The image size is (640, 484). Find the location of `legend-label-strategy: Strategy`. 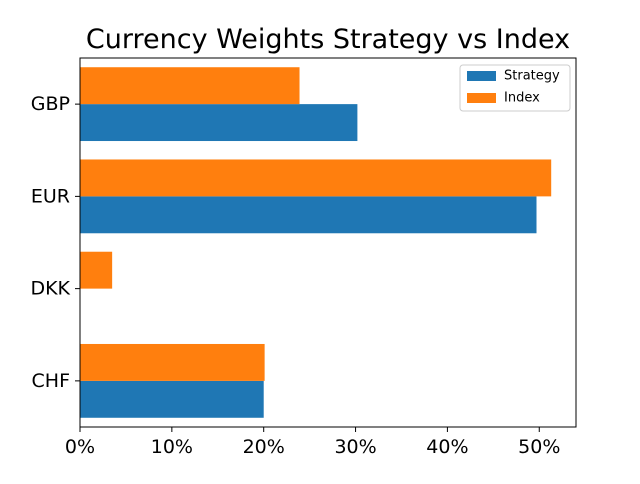

legend-label-strategy: Strategy is located at coordinates (532, 76).